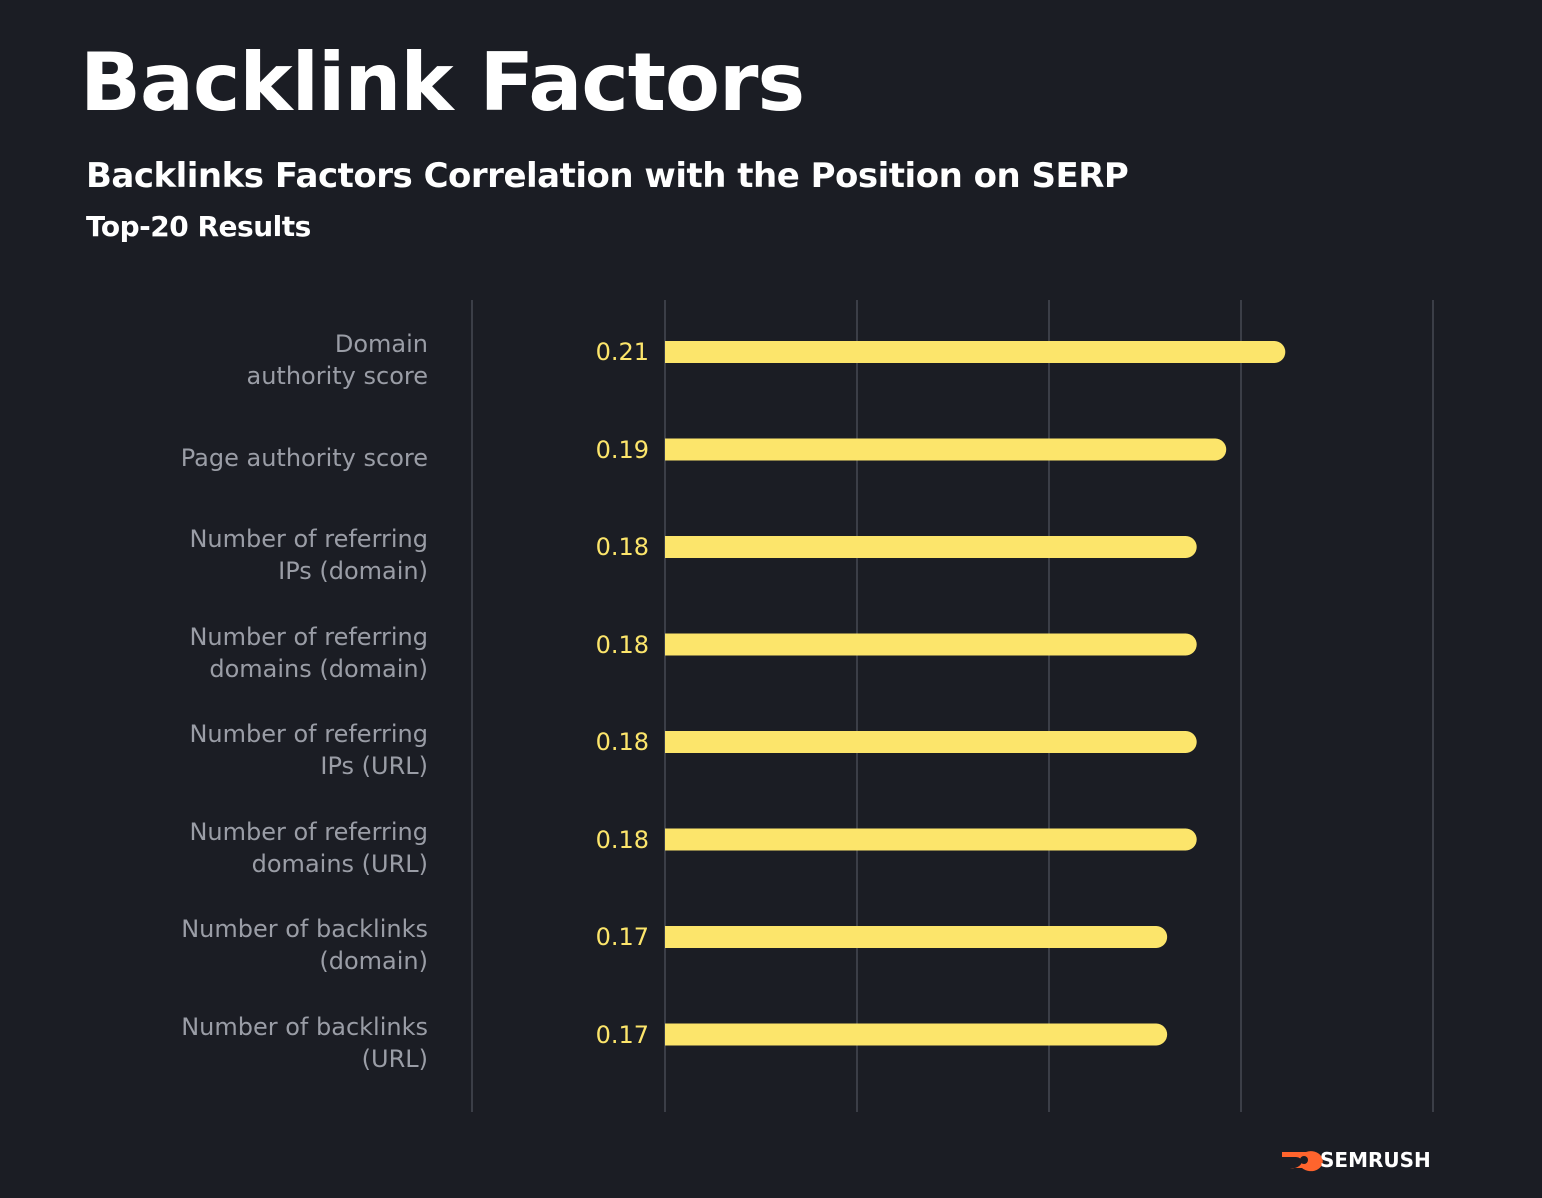 This screenshot has width=1542, height=1198. Describe the element at coordinates (308, 750) in the screenshot. I see `y-tick-label: Number of referring IPs (URL)` at that location.